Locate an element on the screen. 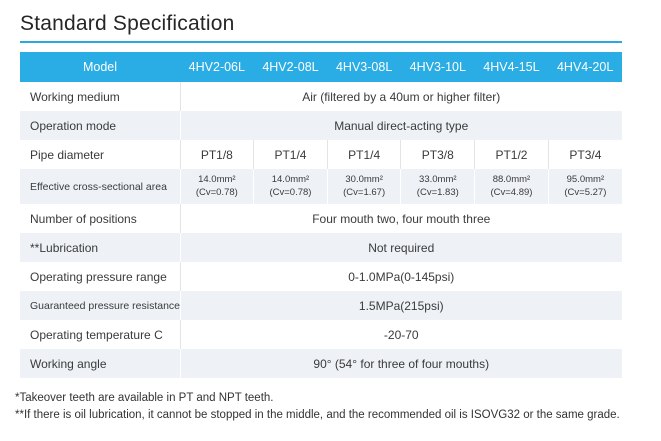 This screenshot has width=661, height=441. table-row-lubrication: **Lubrication Not required is located at coordinates (321, 247).